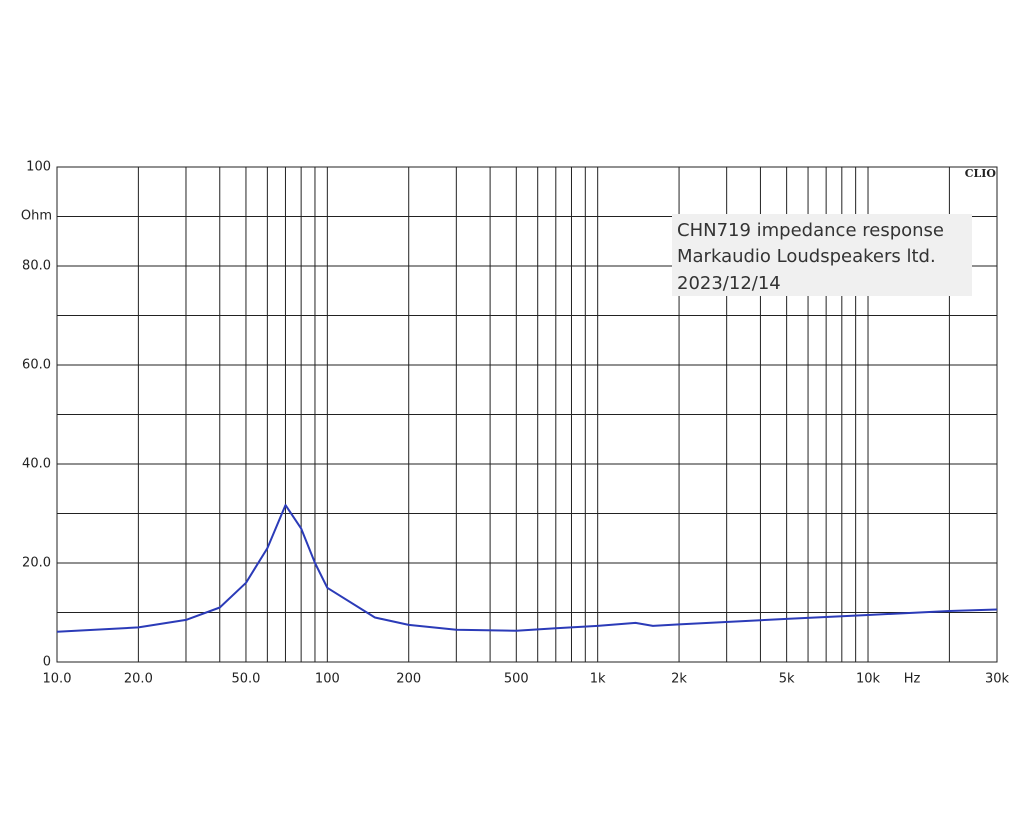 This screenshot has width=1024, height=823. Describe the element at coordinates (138, 679) in the screenshot. I see `x-tick-label: 20.0` at that location.